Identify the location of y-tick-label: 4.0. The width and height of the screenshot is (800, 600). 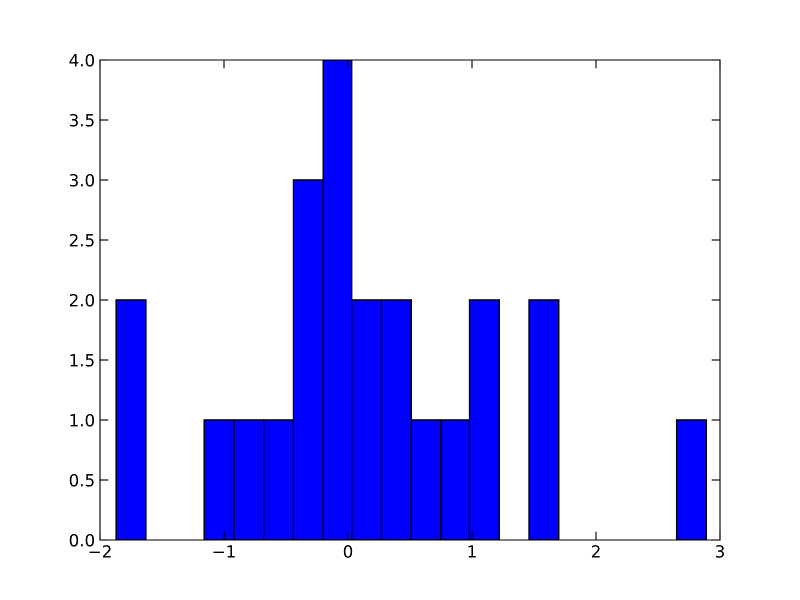
(81, 60).